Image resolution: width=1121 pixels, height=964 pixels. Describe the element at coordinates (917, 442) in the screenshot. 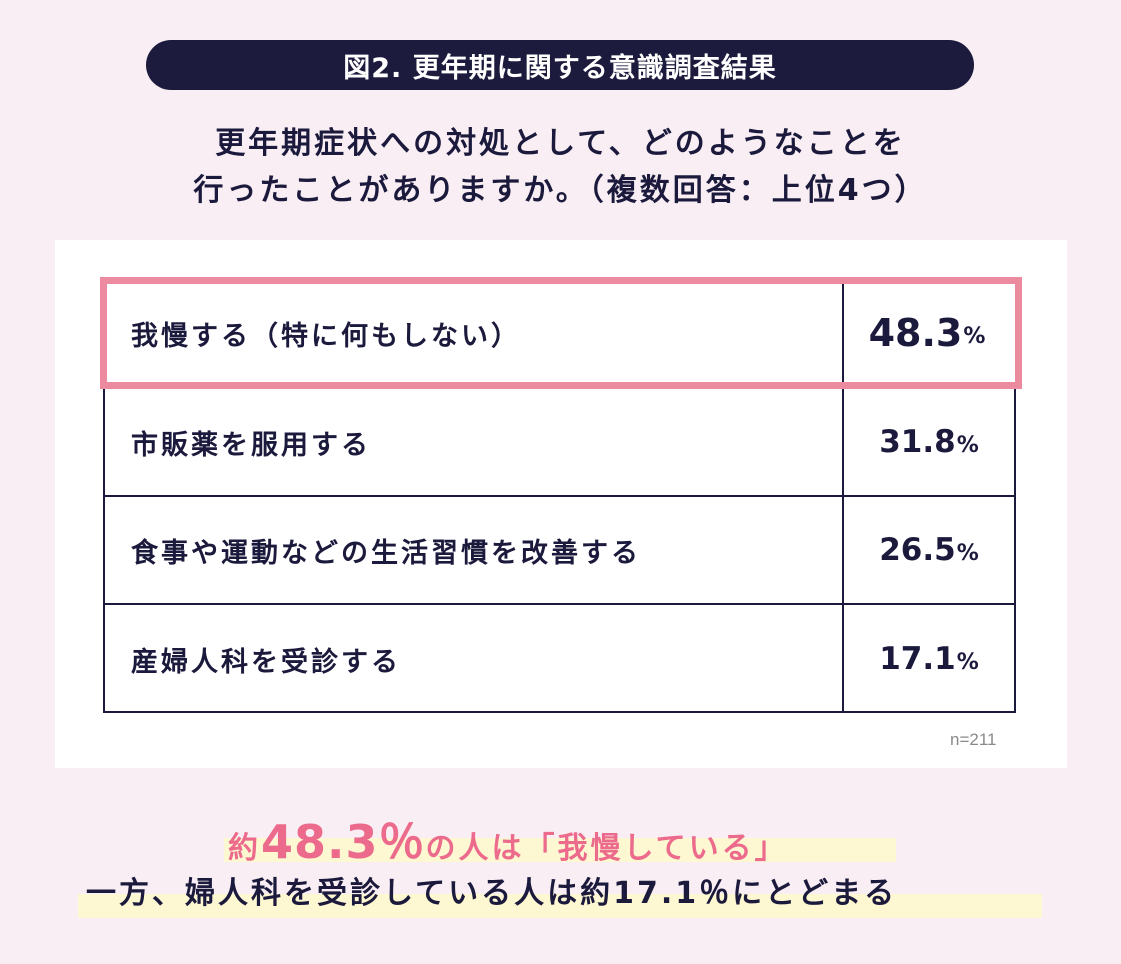

I see `row-value-number: 31.8` at that location.